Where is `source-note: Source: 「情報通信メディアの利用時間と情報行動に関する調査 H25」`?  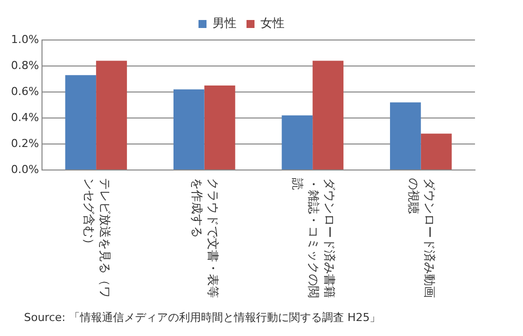 source-note: Source: 「情報通信メディアの利用時間と情報行動に関する調査 H25」 is located at coordinates (202, 317).